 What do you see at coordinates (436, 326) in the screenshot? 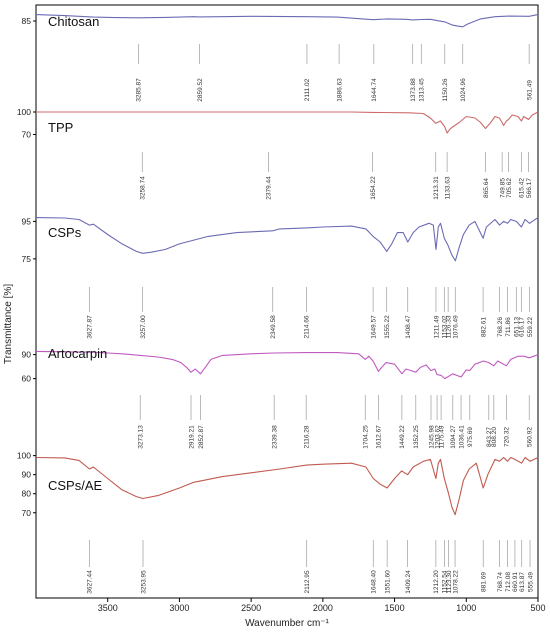
I see `peak-label: 1211.49` at bounding box center [436, 326].